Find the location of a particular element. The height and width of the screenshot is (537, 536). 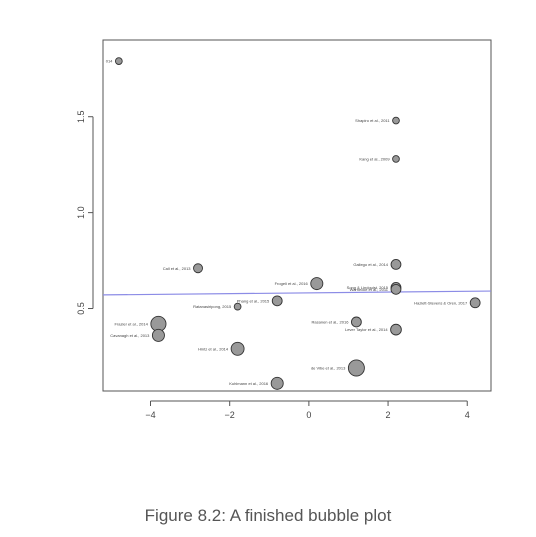

x-tick-label: 4 is located at coordinates (467, 415).